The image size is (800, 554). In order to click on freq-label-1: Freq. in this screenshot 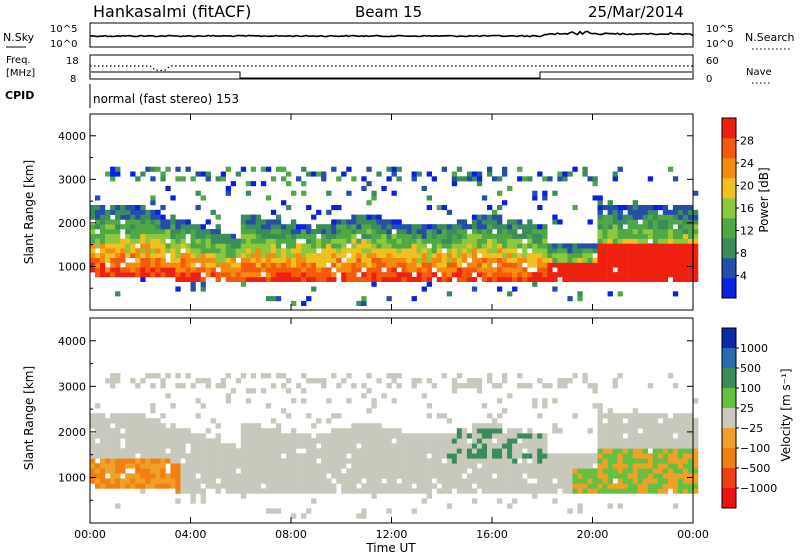, I will do `click(18, 60)`.